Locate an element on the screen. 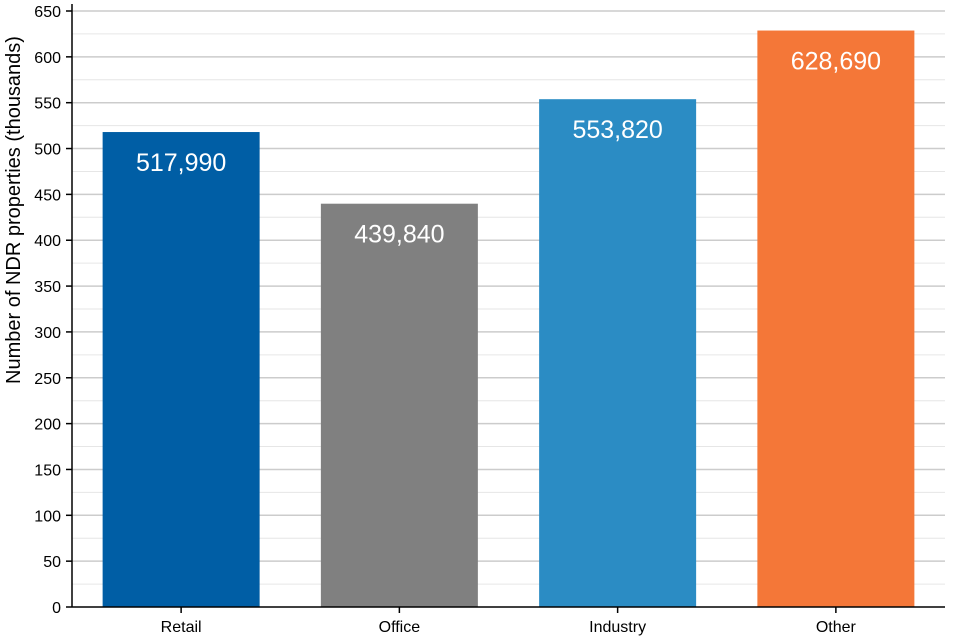 The width and height of the screenshot is (960, 640). y-tick-label: 50 is located at coordinates (52, 562).